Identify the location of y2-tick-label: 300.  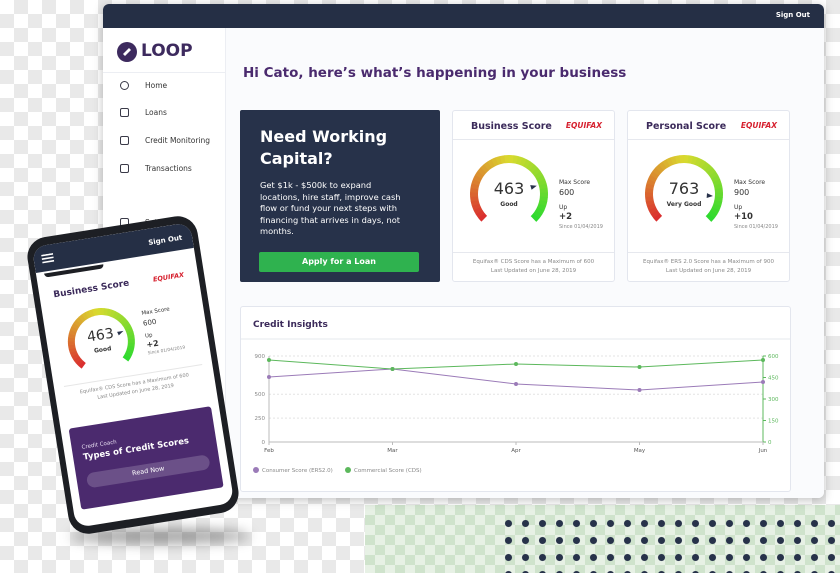
(773, 400).